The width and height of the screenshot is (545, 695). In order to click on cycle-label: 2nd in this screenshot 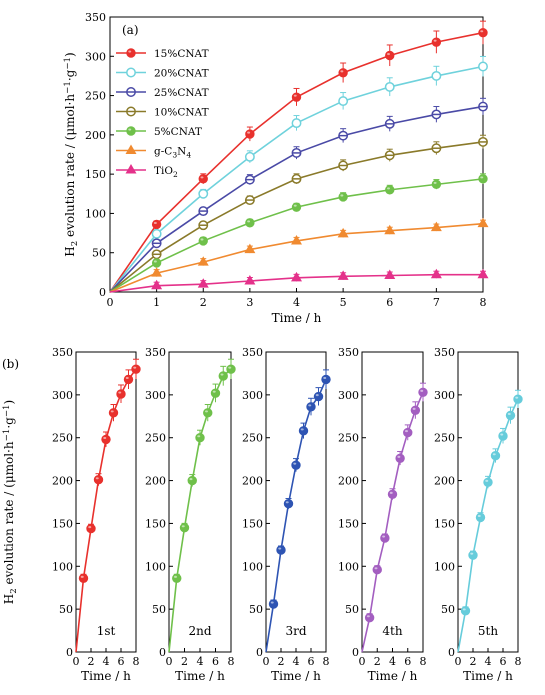, I will do `click(199, 631)`.